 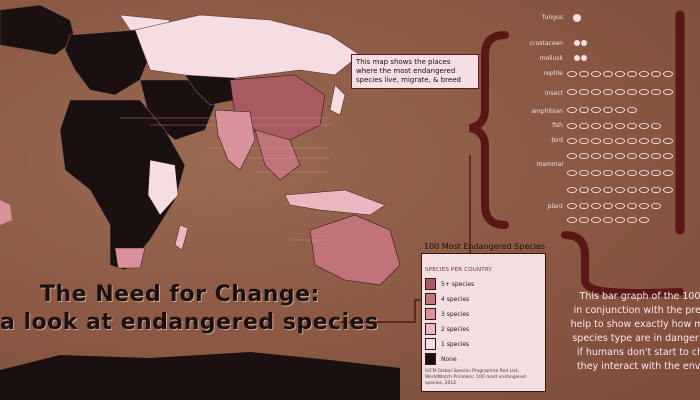 I want to click on label-mollusk: mollusk, so click(x=551, y=58).